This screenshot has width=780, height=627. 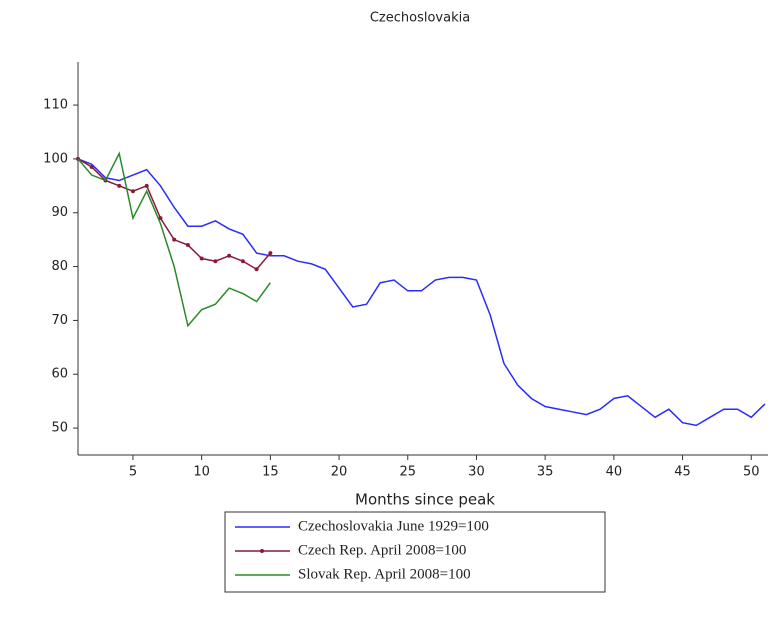 What do you see at coordinates (59, 212) in the screenshot?
I see `y-tick-label: 90` at bounding box center [59, 212].